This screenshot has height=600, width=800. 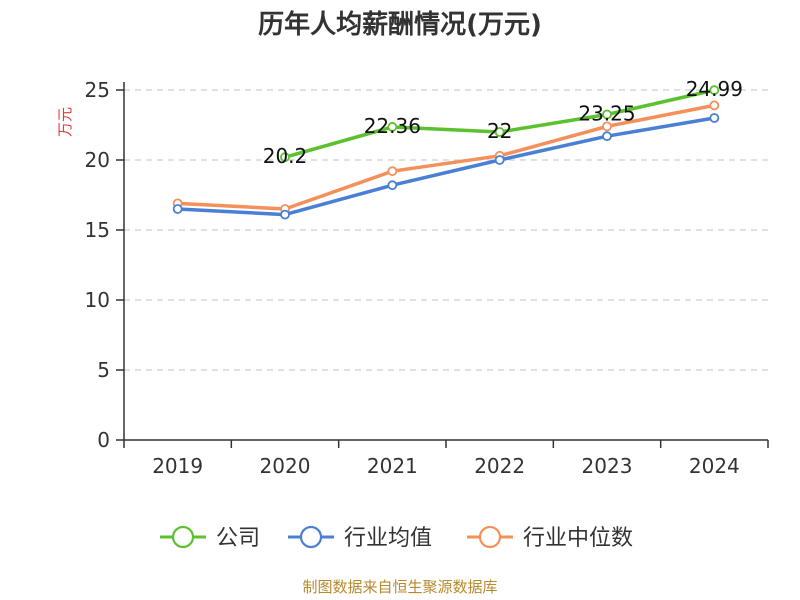 I want to click on x-tick-label: 2019, so click(x=177, y=466).